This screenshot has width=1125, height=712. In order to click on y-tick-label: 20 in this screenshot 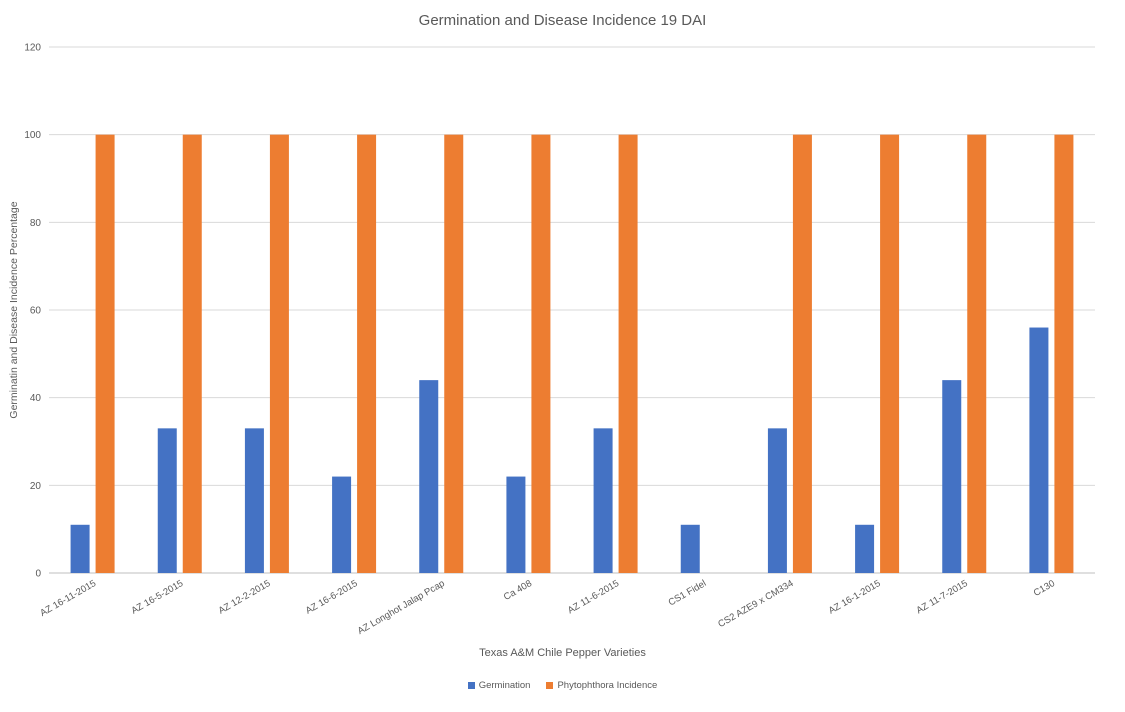, I will do `click(36, 486)`.